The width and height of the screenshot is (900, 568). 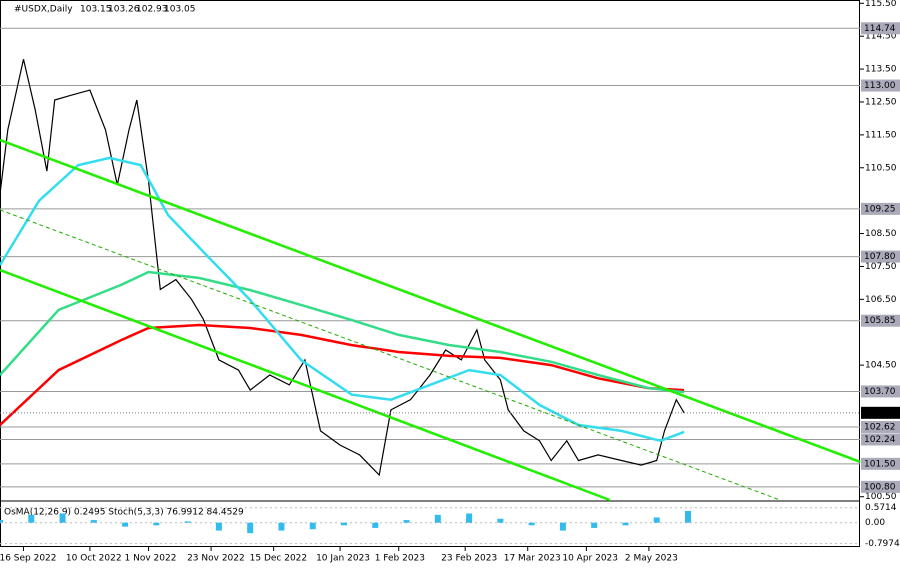 I want to click on y-tick-label: 115.50, so click(x=881, y=4).